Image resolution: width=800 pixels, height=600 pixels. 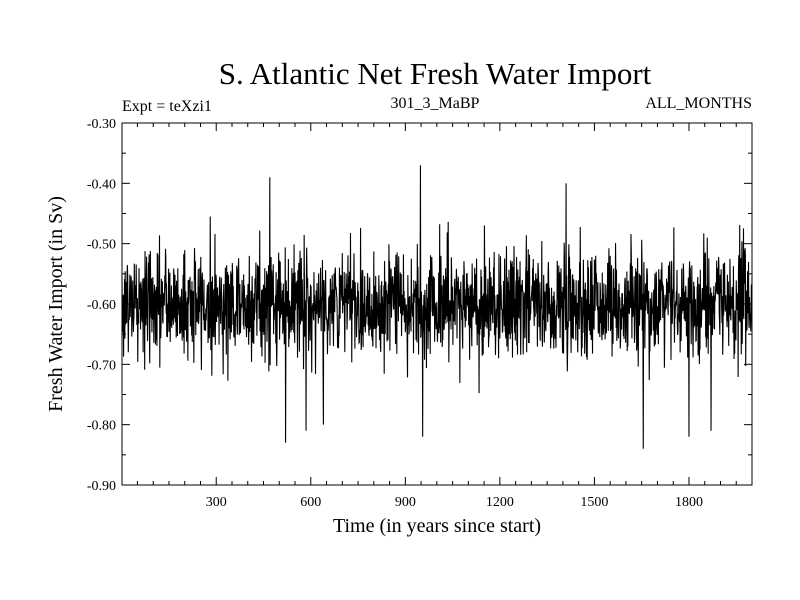 What do you see at coordinates (216, 502) in the screenshot?
I see `x-tick-label: 300` at bounding box center [216, 502].